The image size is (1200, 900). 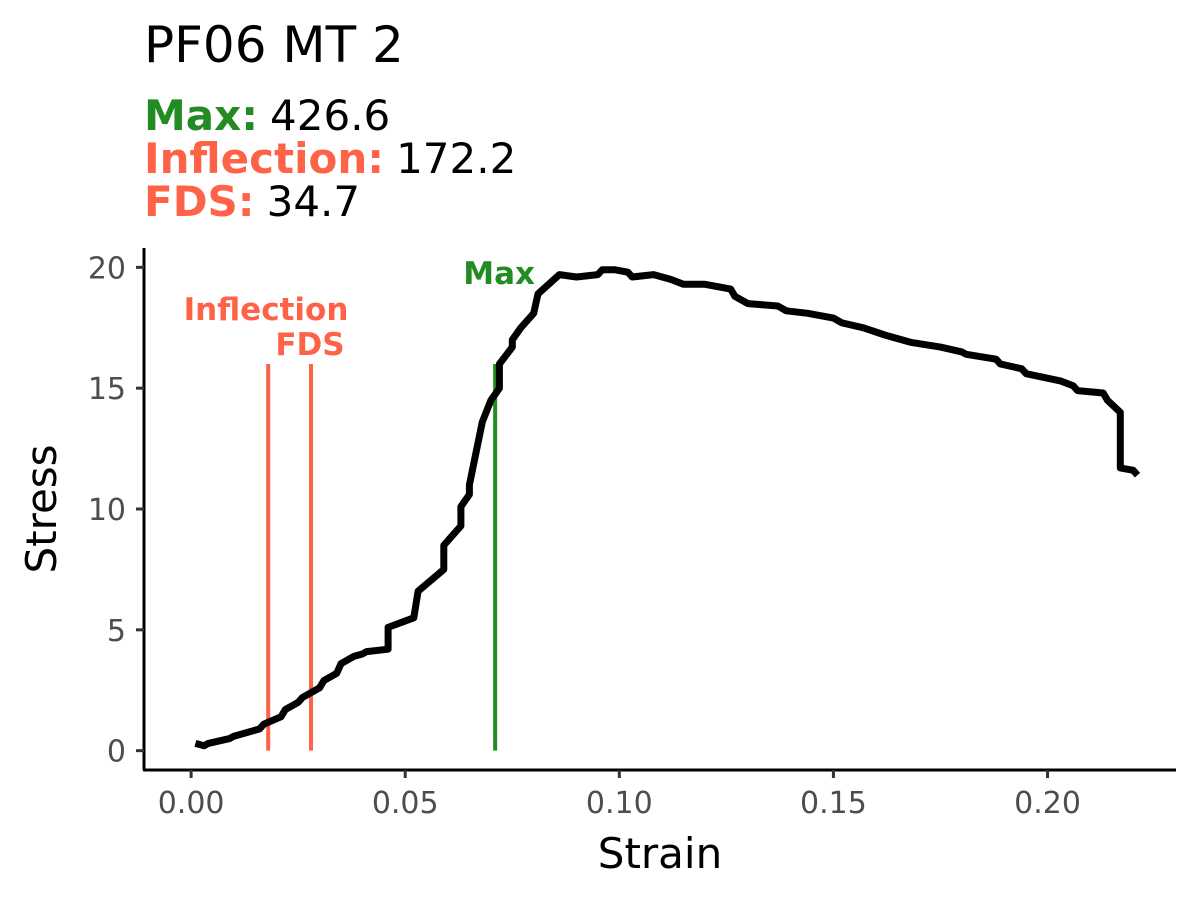 I want to click on x-tick-label: 0.15, so click(x=833, y=803).